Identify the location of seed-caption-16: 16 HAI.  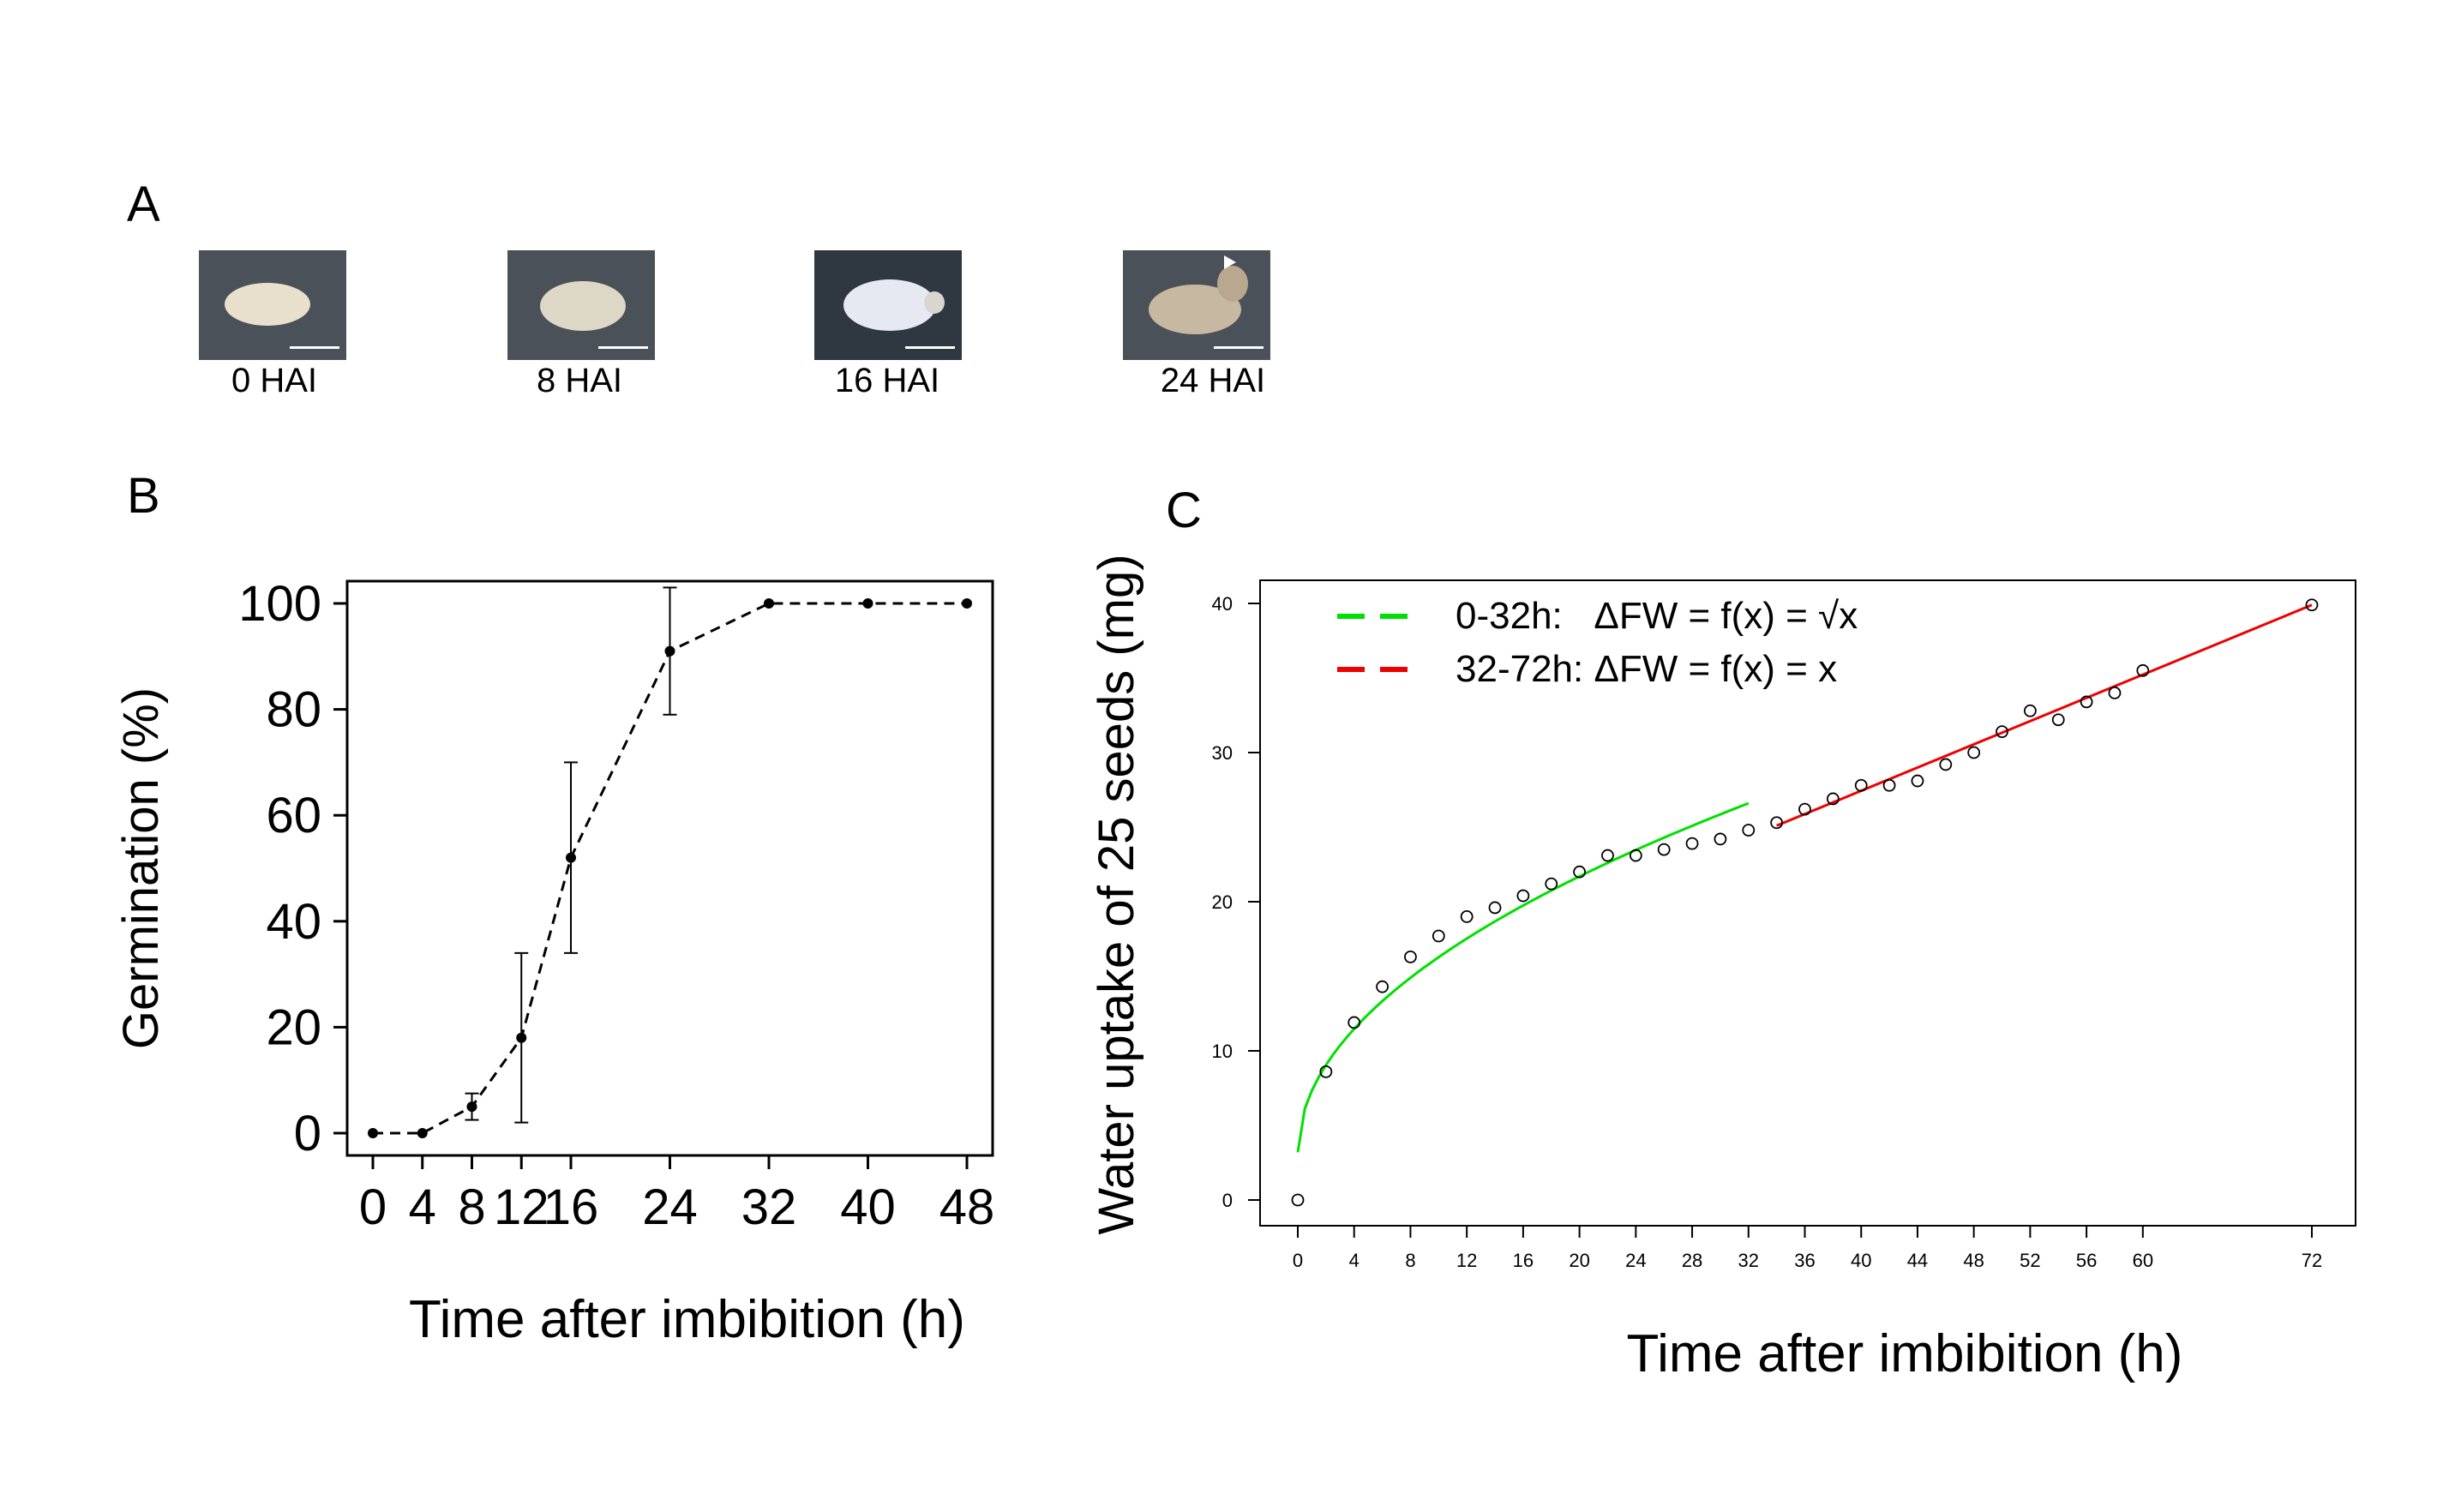
(887, 380).